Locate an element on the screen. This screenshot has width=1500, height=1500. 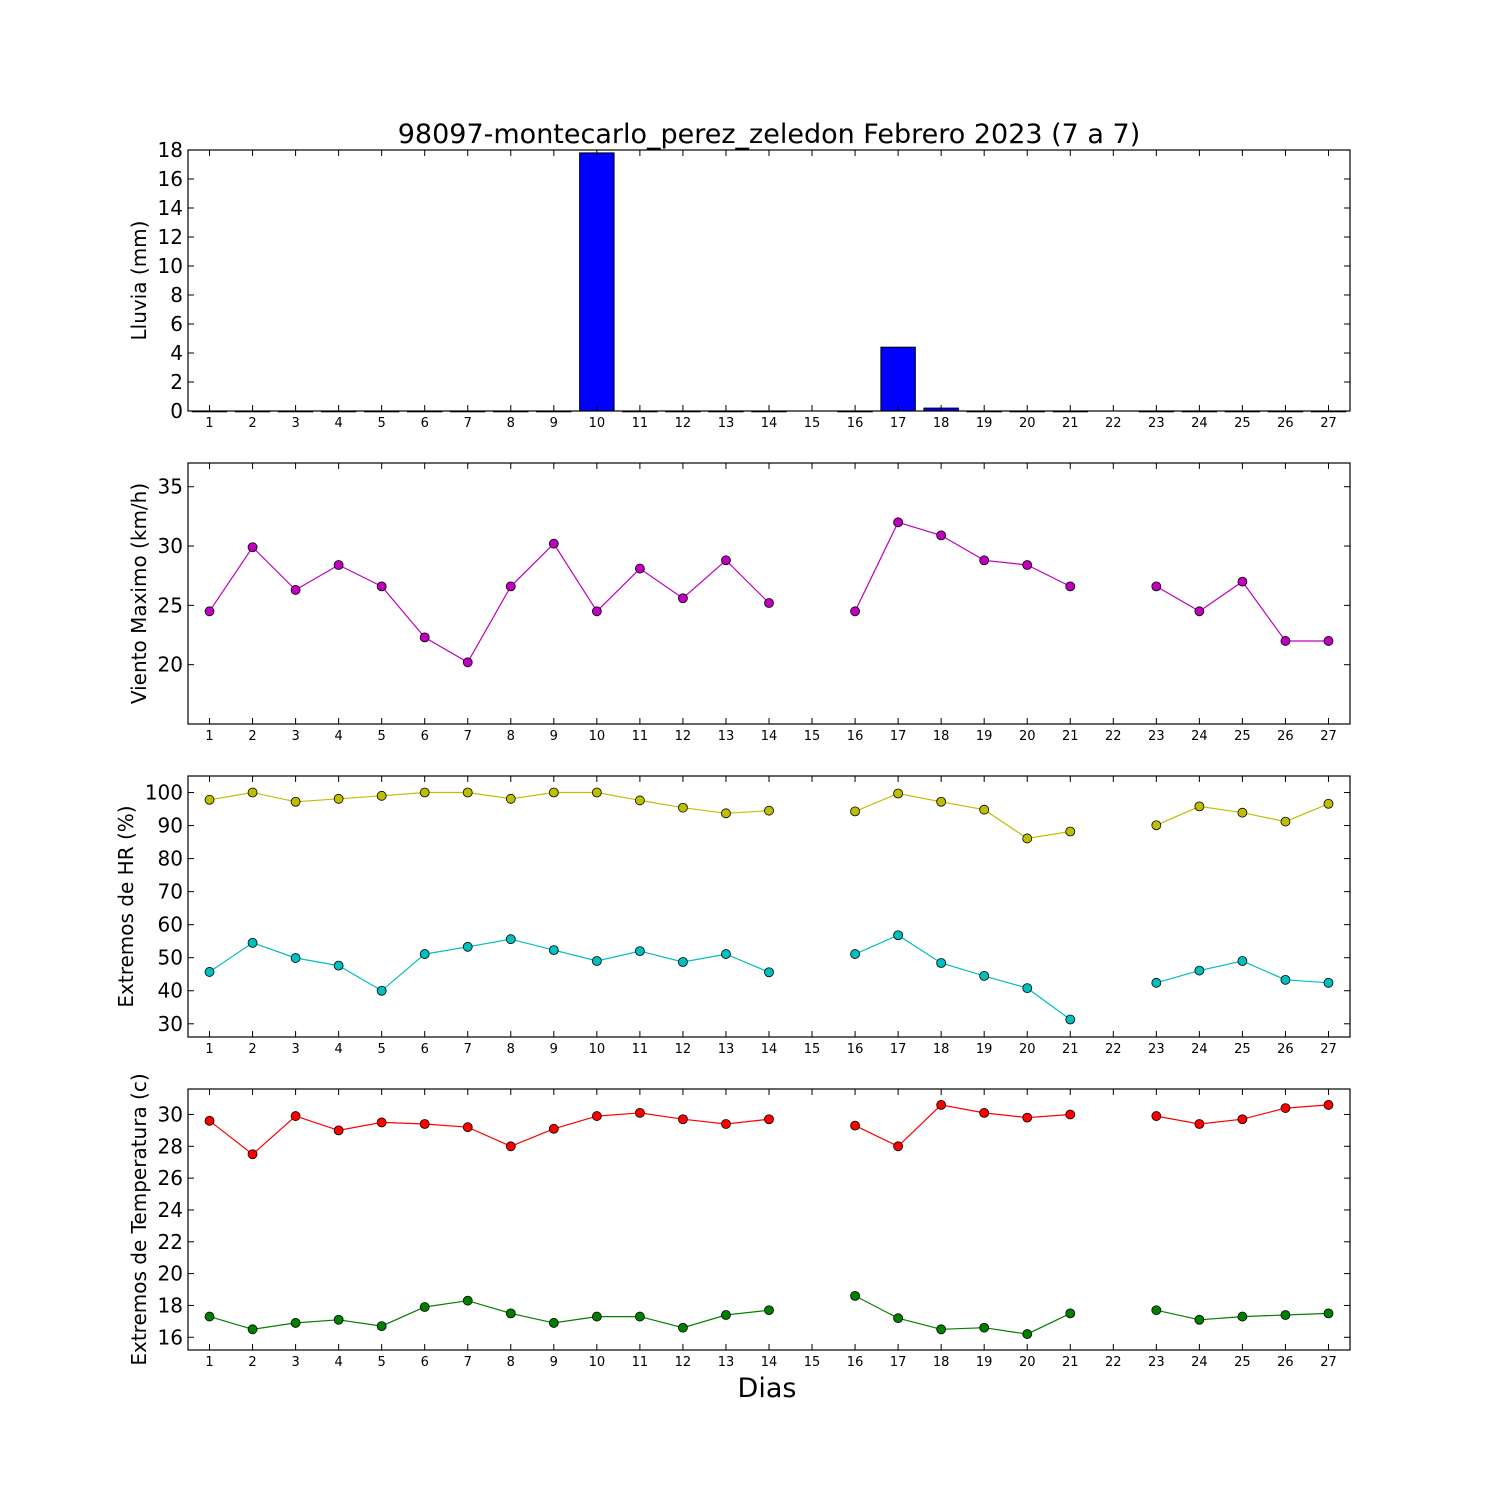
x-tick-label: 9 is located at coordinates (554, 1362).